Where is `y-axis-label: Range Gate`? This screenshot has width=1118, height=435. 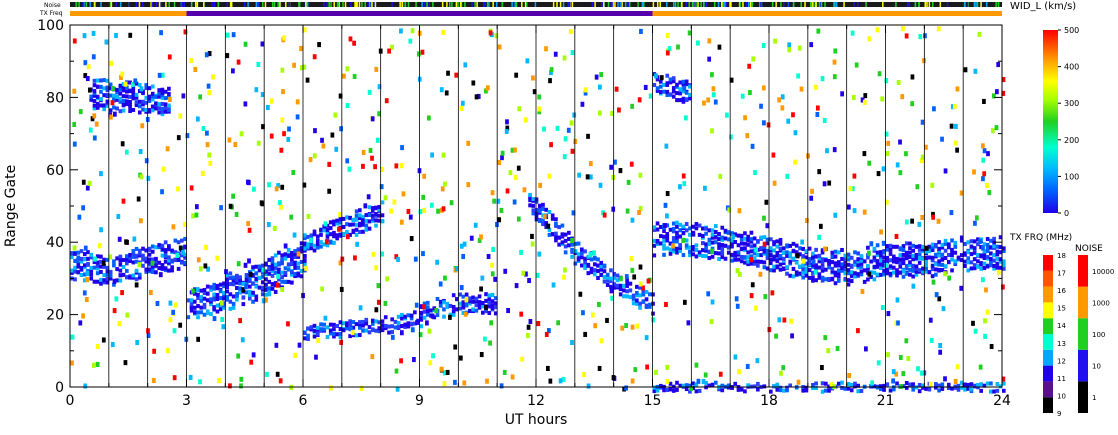
y-axis-label: Range Gate is located at coordinates (11, 206).